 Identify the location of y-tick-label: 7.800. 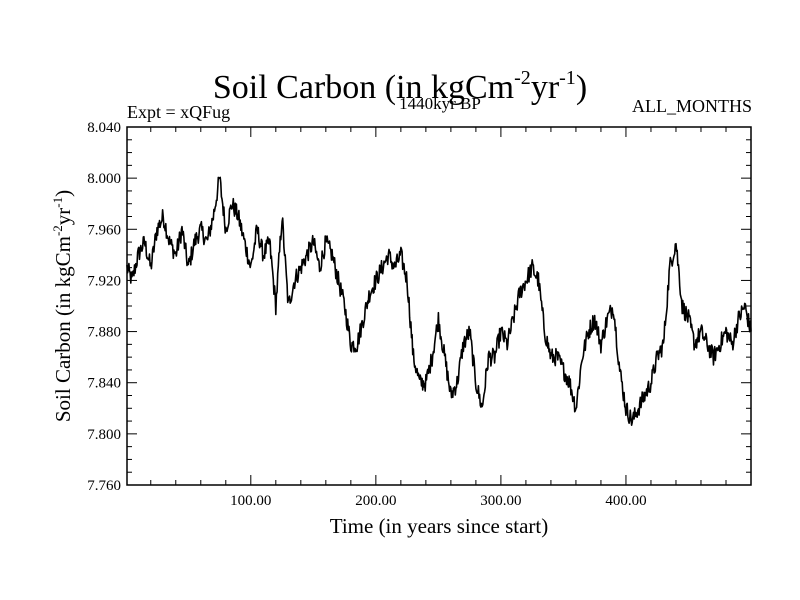
(104, 435).